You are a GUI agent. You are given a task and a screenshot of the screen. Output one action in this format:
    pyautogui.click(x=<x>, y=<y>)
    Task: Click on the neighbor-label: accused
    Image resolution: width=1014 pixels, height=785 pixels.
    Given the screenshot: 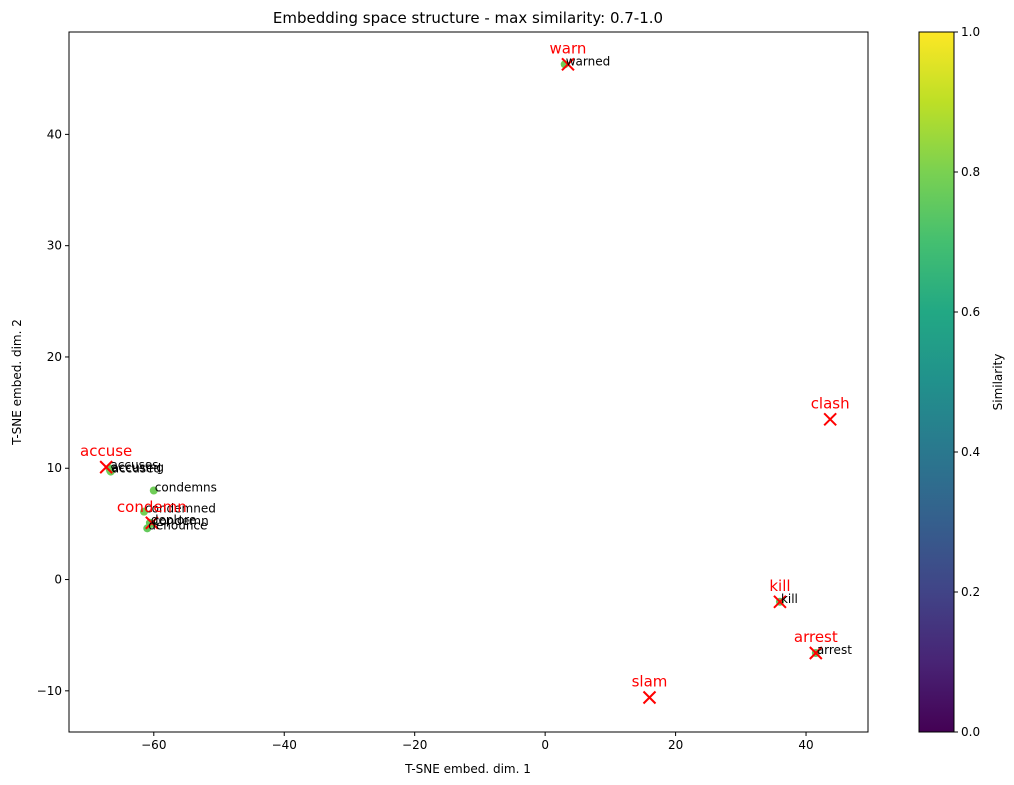 What is the action you would take?
    pyautogui.click(x=136, y=469)
    